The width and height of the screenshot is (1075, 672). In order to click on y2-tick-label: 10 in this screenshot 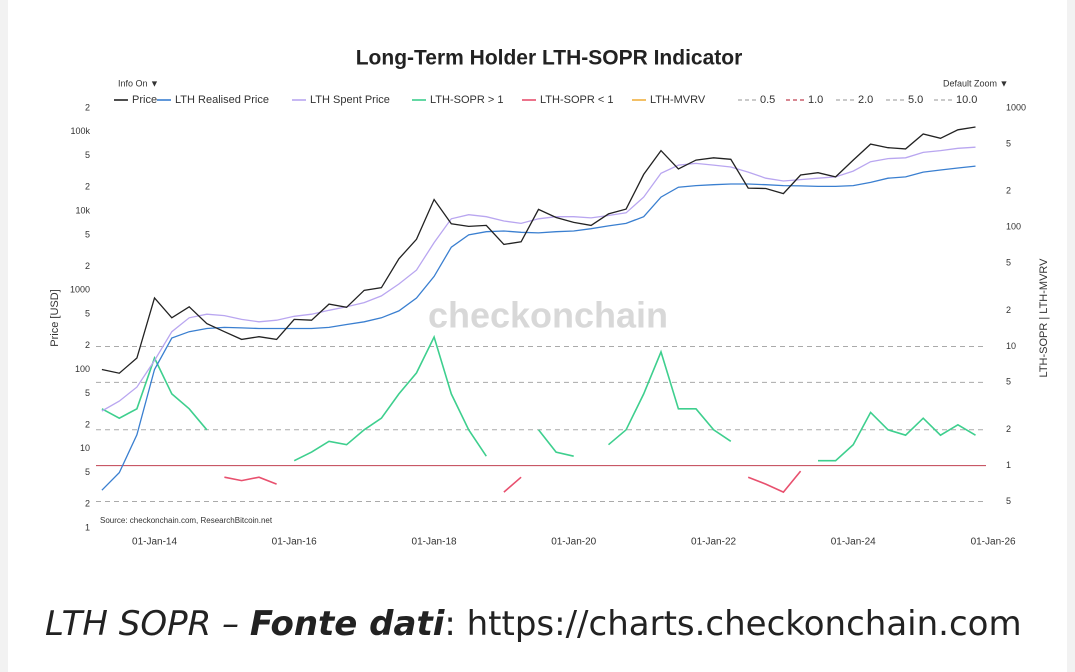, I will do `click(1011, 346)`.